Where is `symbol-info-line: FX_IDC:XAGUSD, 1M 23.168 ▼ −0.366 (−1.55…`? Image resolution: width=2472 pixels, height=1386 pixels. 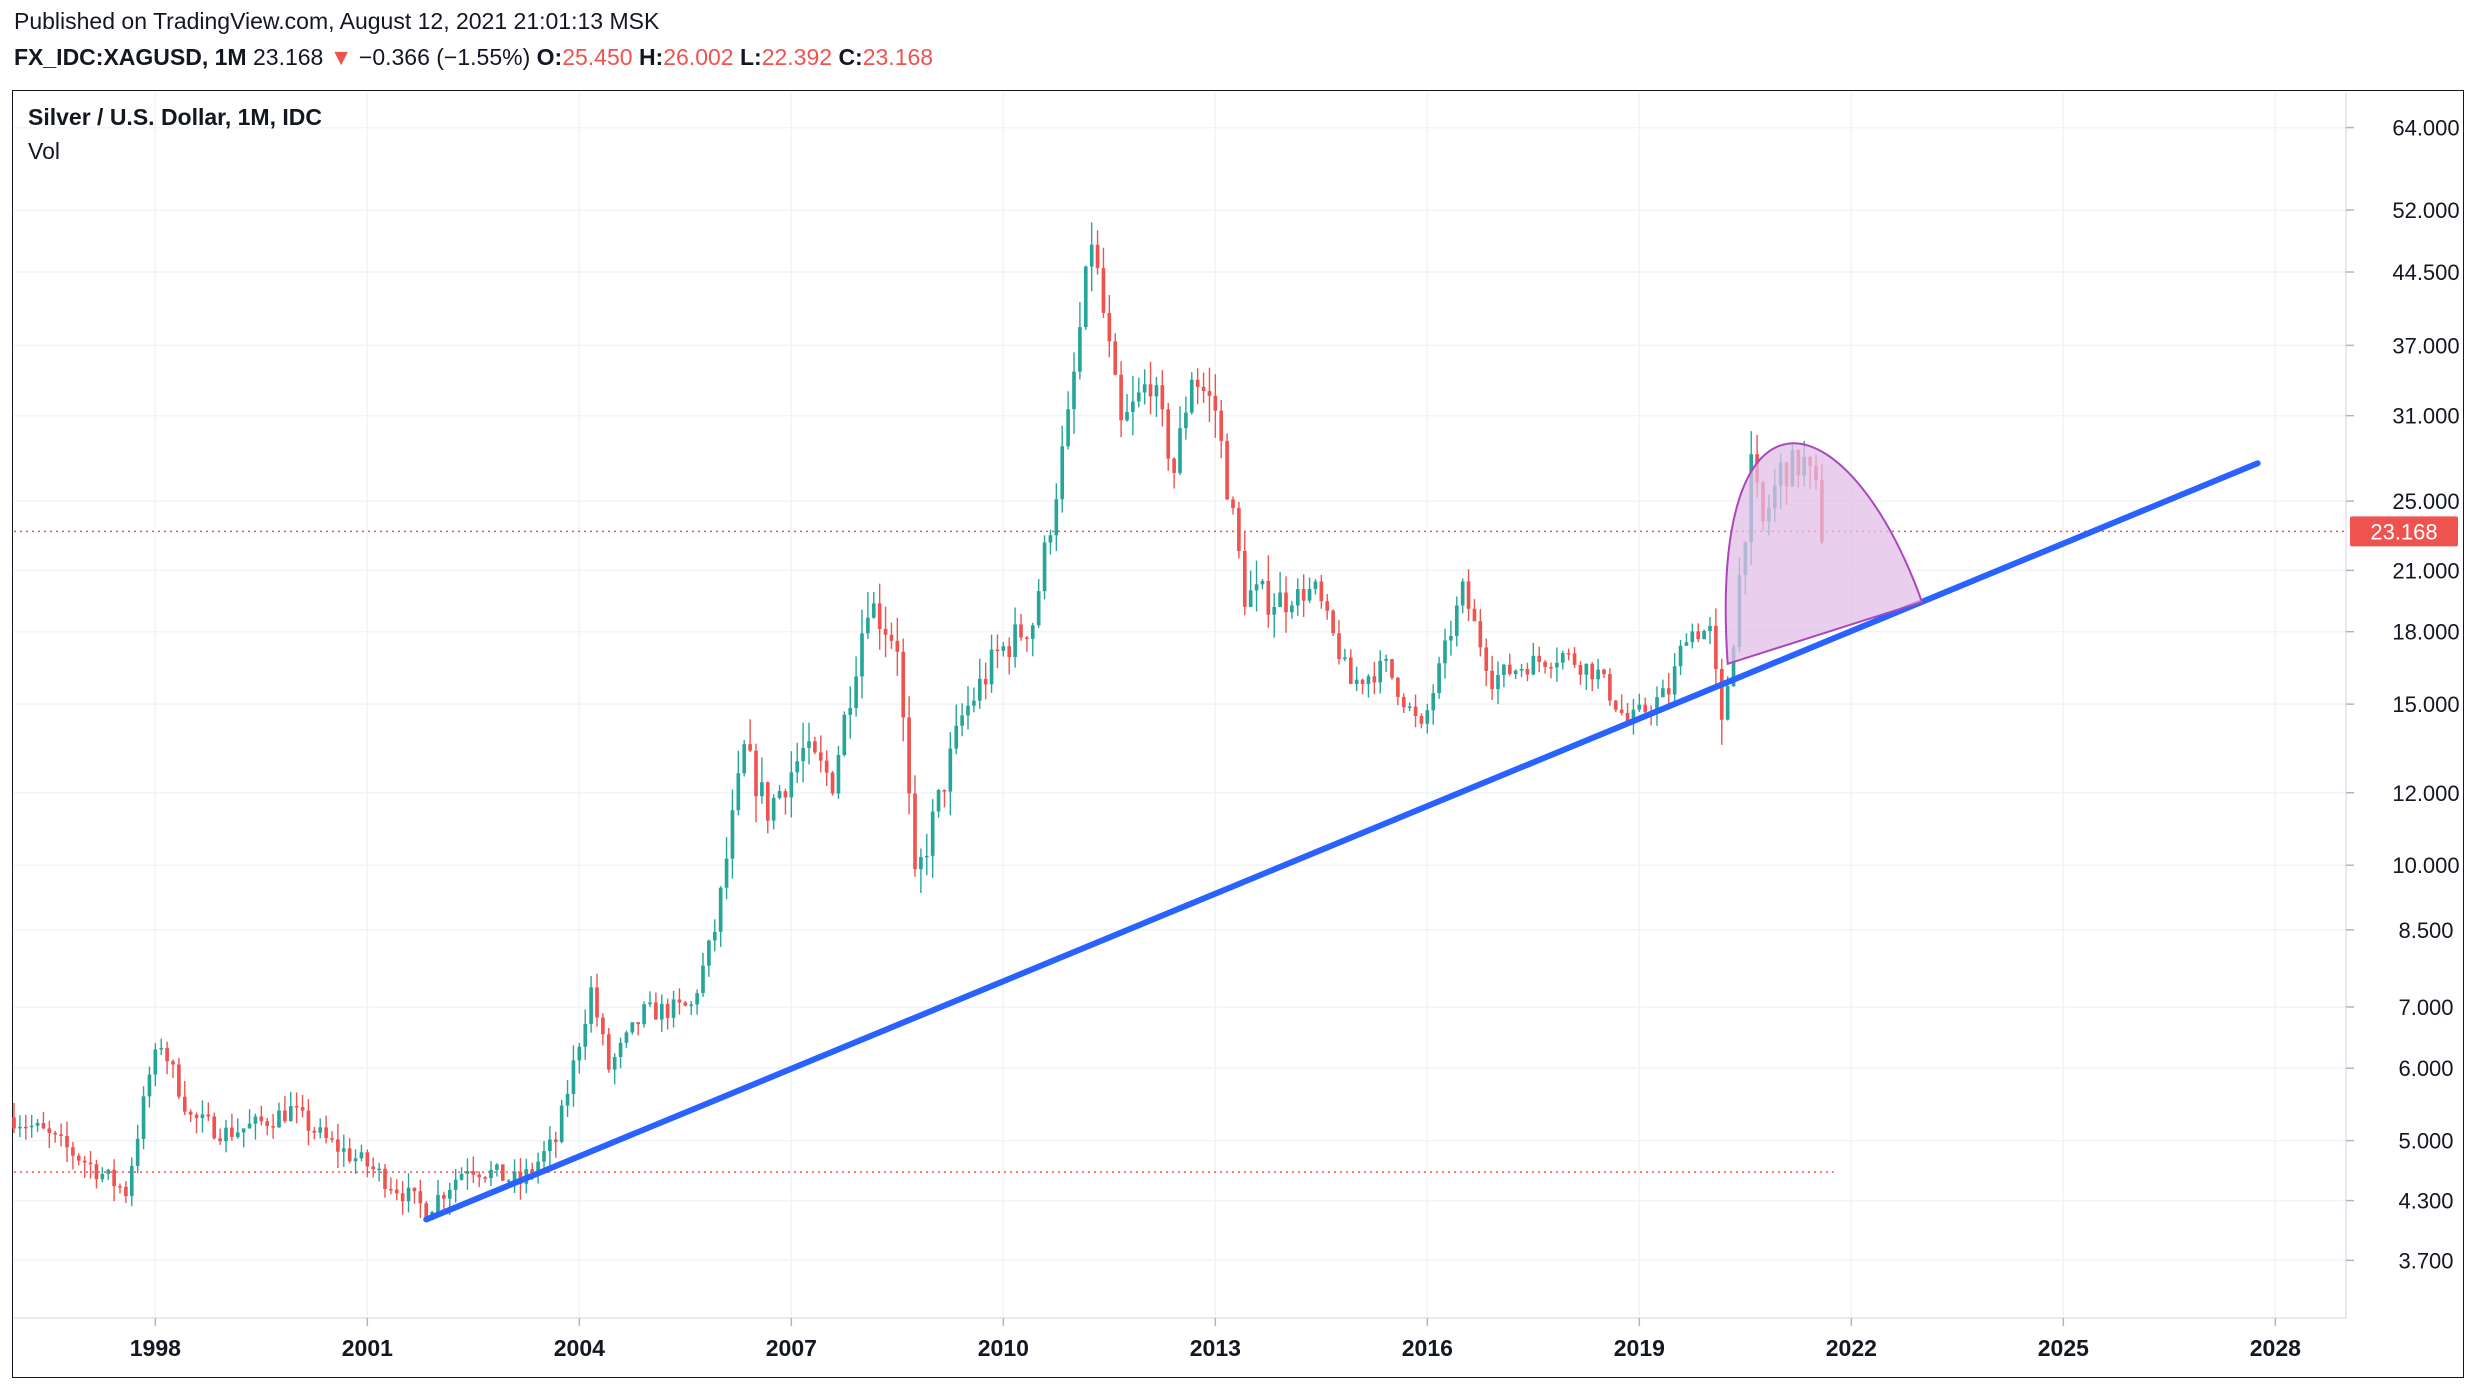
symbol-info-line: FX_IDC:XAGUSD, 1M 23.168 ▼ −0.366 (−1.55… is located at coordinates (473, 57).